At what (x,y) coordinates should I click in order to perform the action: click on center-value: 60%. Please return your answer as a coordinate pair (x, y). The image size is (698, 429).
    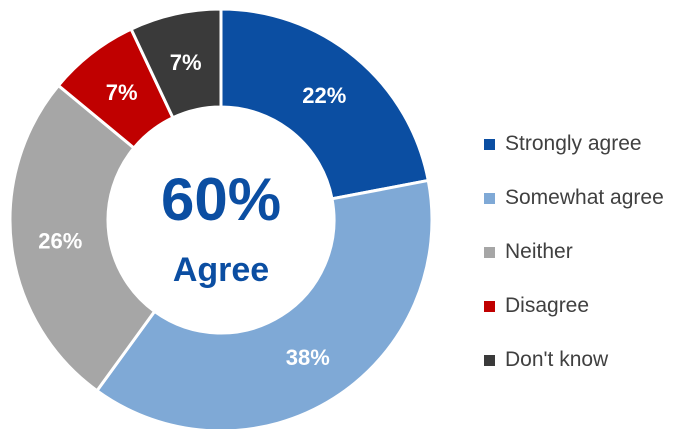
    Looking at the image, I should click on (221, 199).